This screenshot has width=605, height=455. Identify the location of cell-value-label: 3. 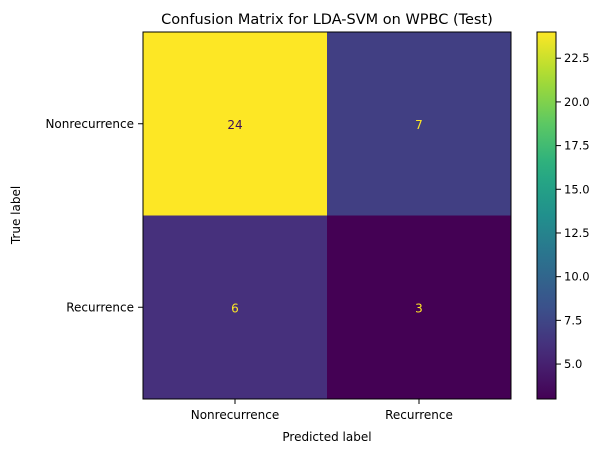
(419, 308).